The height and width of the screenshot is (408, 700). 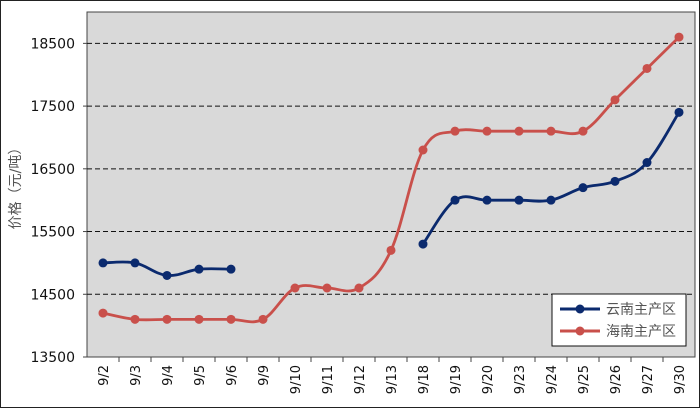 What do you see at coordinates (52, 107) in the screenshot?
I see `y-tick-label: 17500` at bounding box center [52, 107].